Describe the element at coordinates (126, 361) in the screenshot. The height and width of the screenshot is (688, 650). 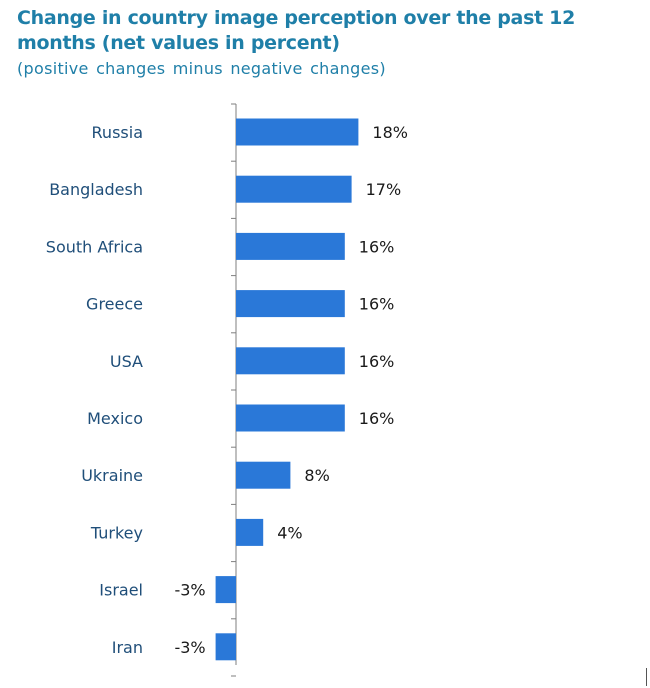
I see `category-label: USA` at that location.